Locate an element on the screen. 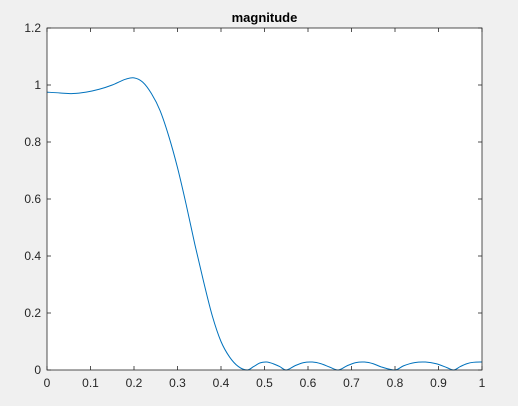 The height and width of the screenshot is (406, 518). y-tick-label: 0.6 is located at coordinates (32, 199).